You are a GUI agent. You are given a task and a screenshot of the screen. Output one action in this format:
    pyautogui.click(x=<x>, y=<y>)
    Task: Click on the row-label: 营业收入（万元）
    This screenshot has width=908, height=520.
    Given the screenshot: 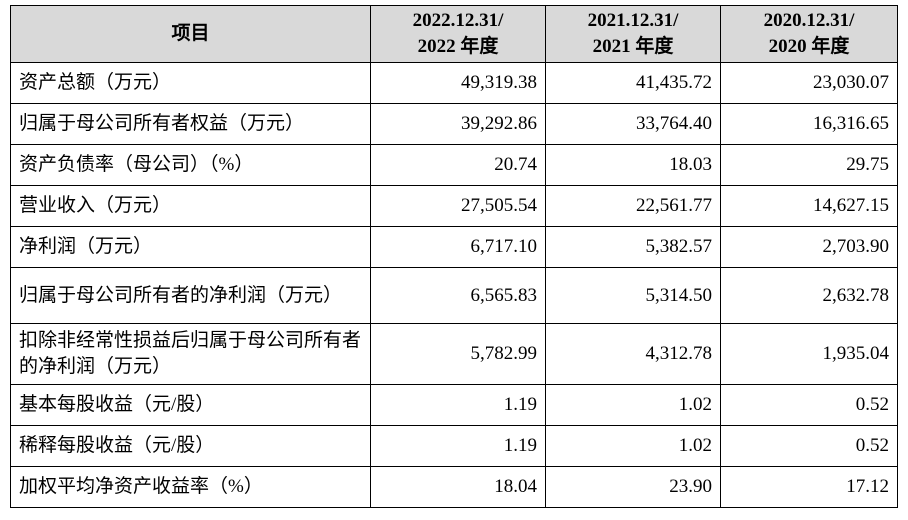 What is the action you would take?
    pyautogui.click(x=190, y=206)
    